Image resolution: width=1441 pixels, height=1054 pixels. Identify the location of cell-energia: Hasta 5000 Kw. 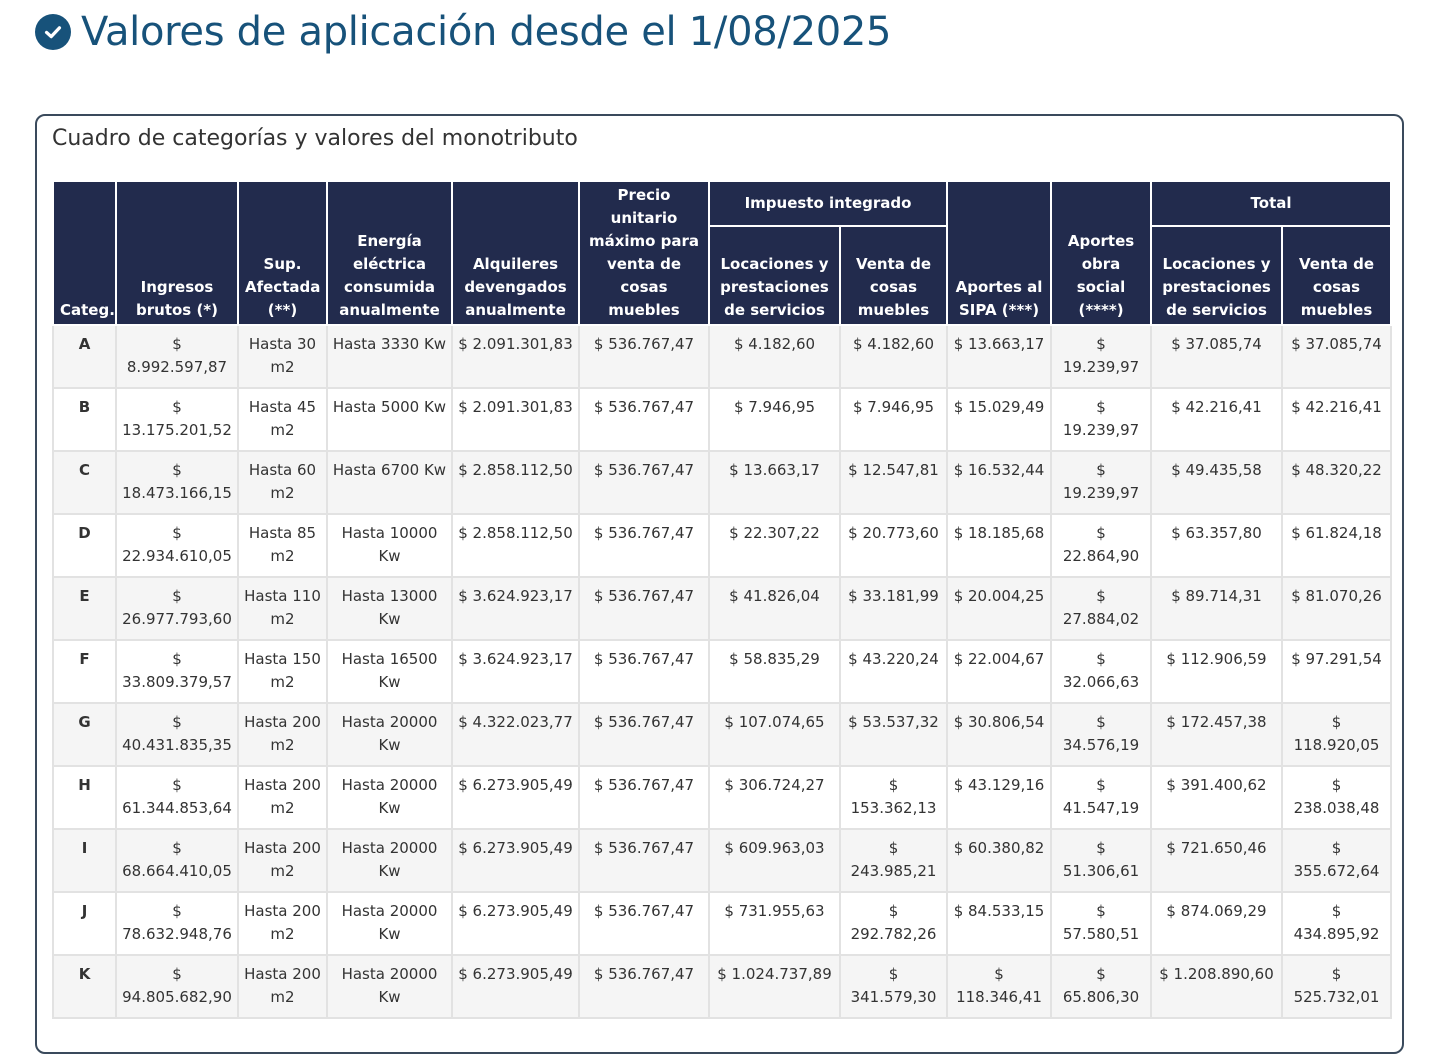
(389, 419).